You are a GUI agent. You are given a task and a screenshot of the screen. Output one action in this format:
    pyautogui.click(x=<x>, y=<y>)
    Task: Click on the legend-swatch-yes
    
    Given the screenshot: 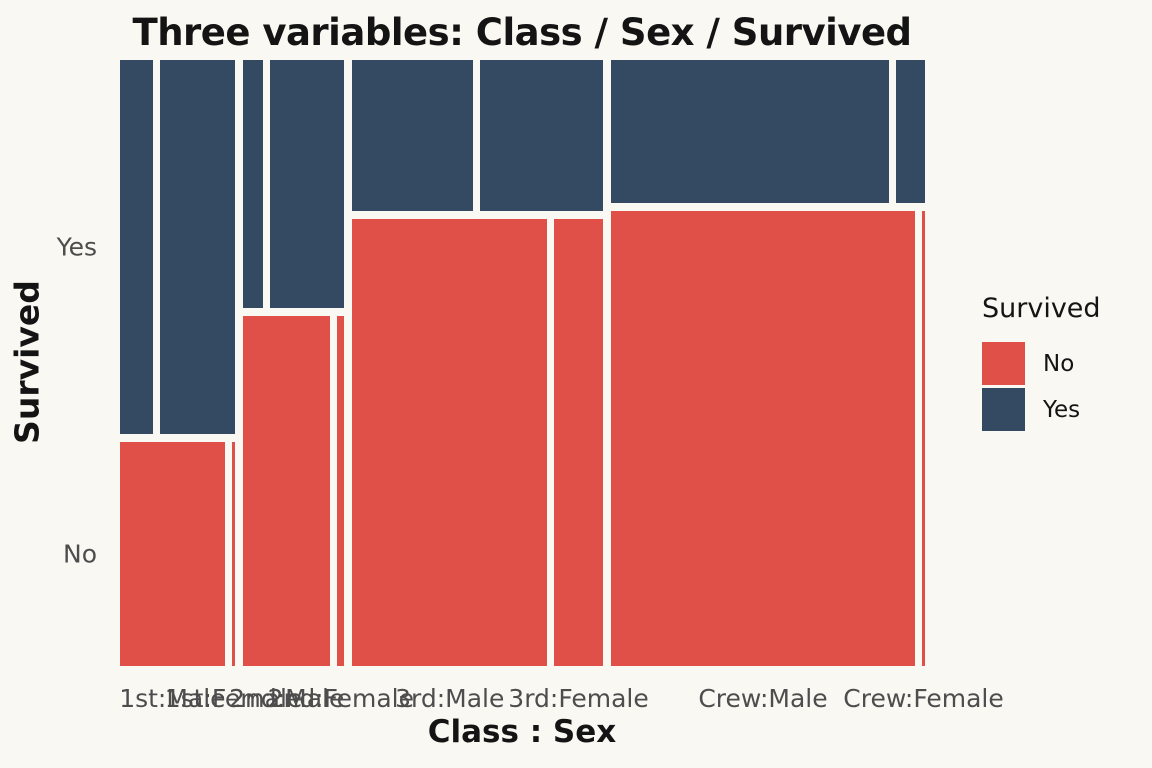 What is the action you would take?
    pyautogui.click(x=1003, y=409)
    